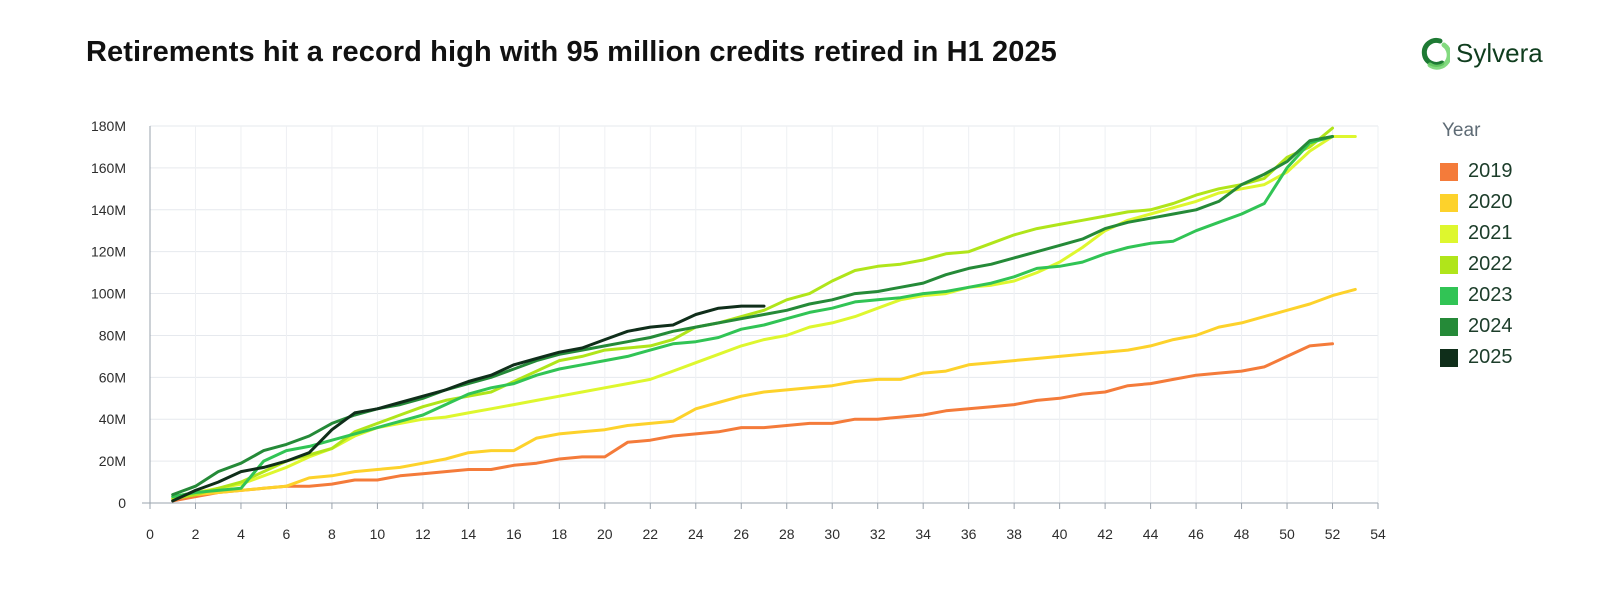  I want to click on legend-label: 2025, so click(1490, 357).